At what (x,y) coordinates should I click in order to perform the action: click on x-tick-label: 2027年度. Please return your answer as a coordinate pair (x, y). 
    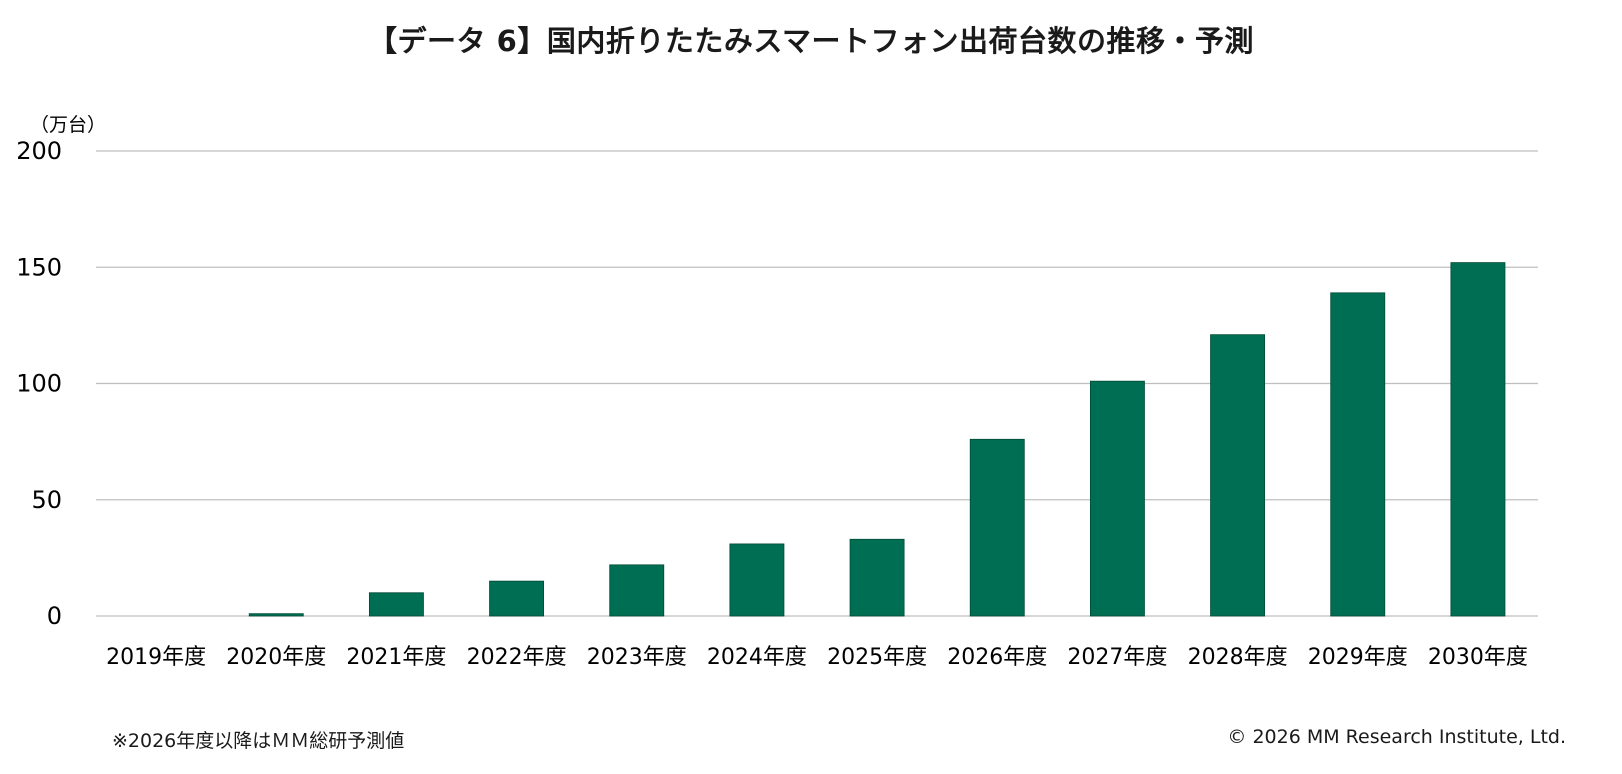
    Looking at the image, I should click on (1117, 657).